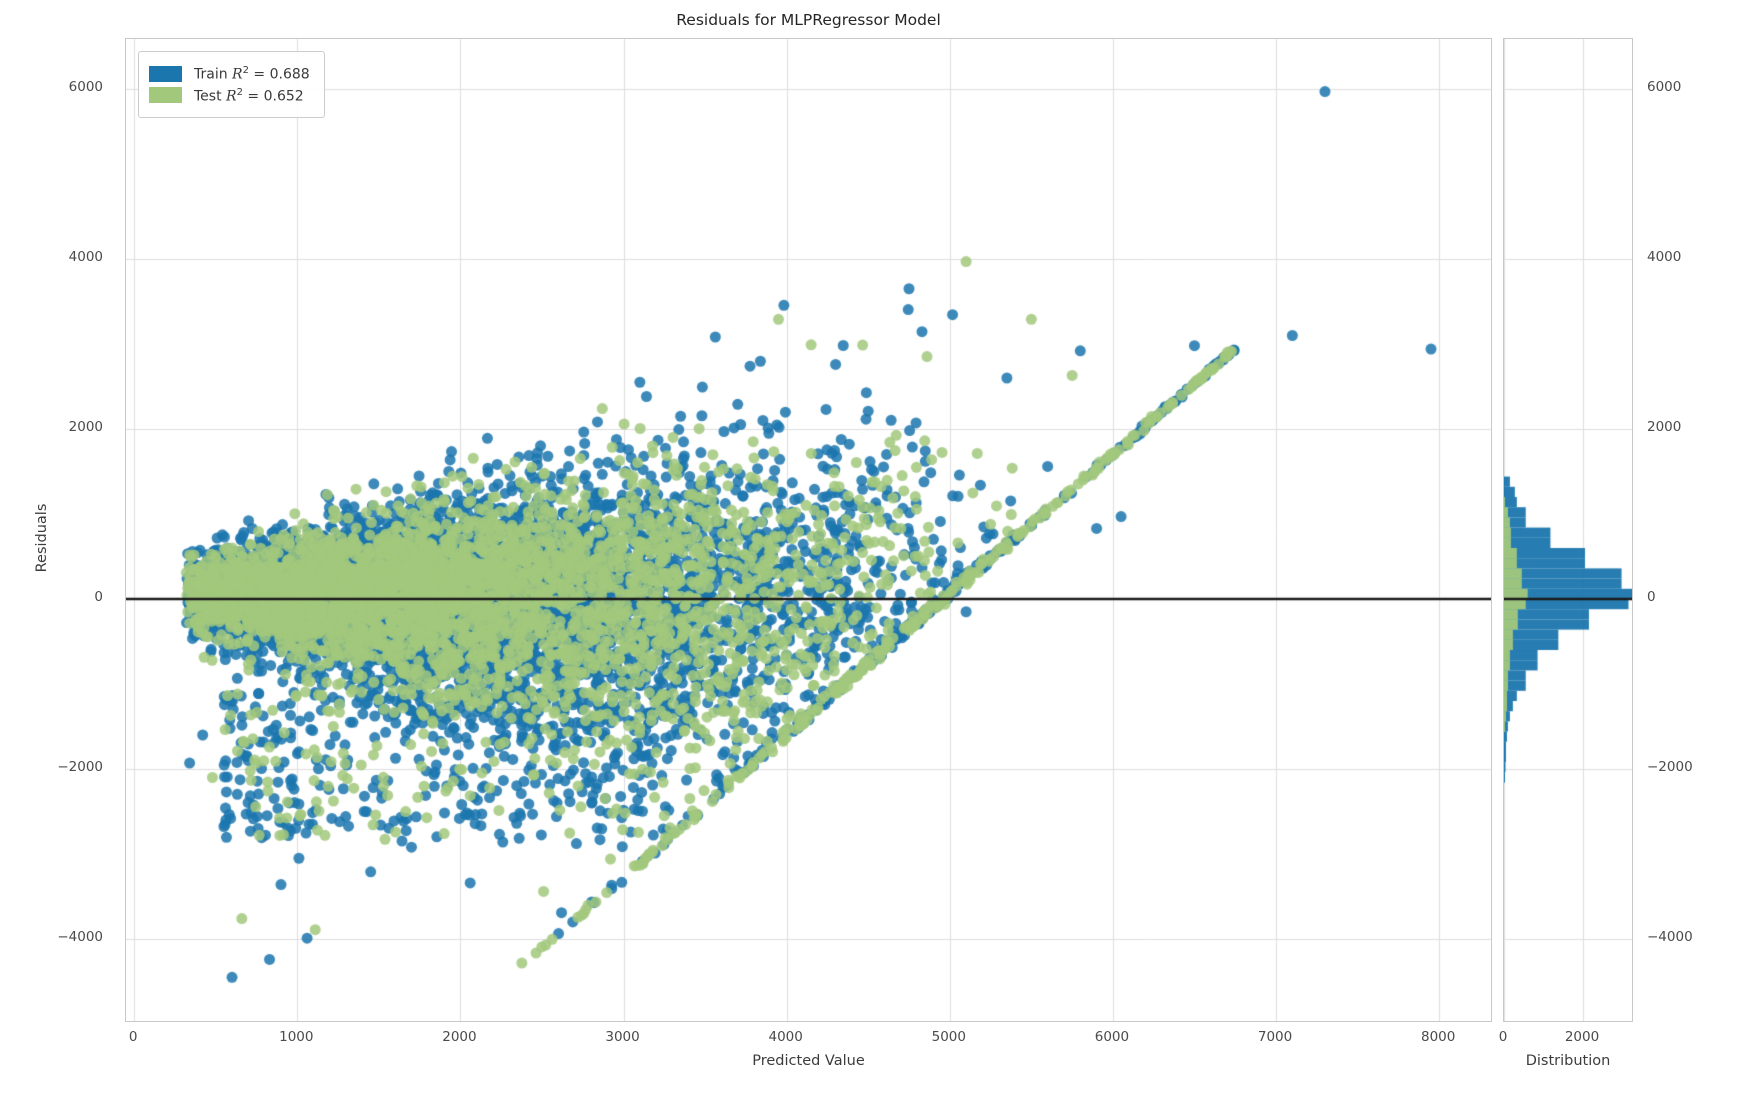  What do you see at coordinates (98, 597) in the screenshot?
I see `y-tick-label-left: 0` at bounding box center [98, 597].